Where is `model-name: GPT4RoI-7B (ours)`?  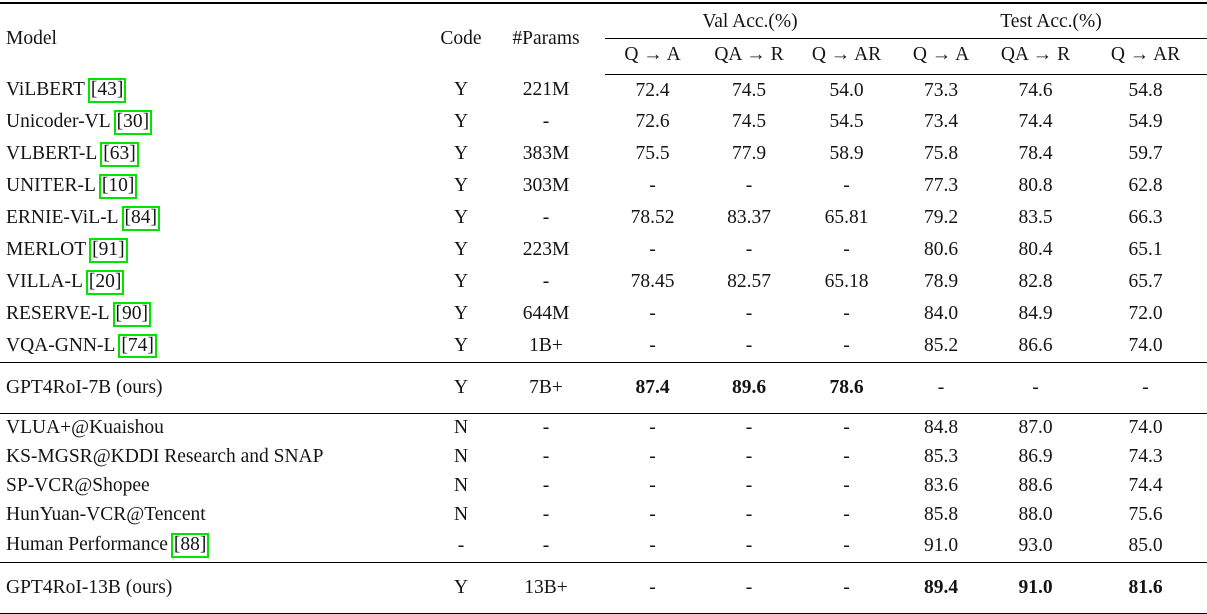
model-name: GPT4RoI-7B (ours) is located at coordinates (84, 387).